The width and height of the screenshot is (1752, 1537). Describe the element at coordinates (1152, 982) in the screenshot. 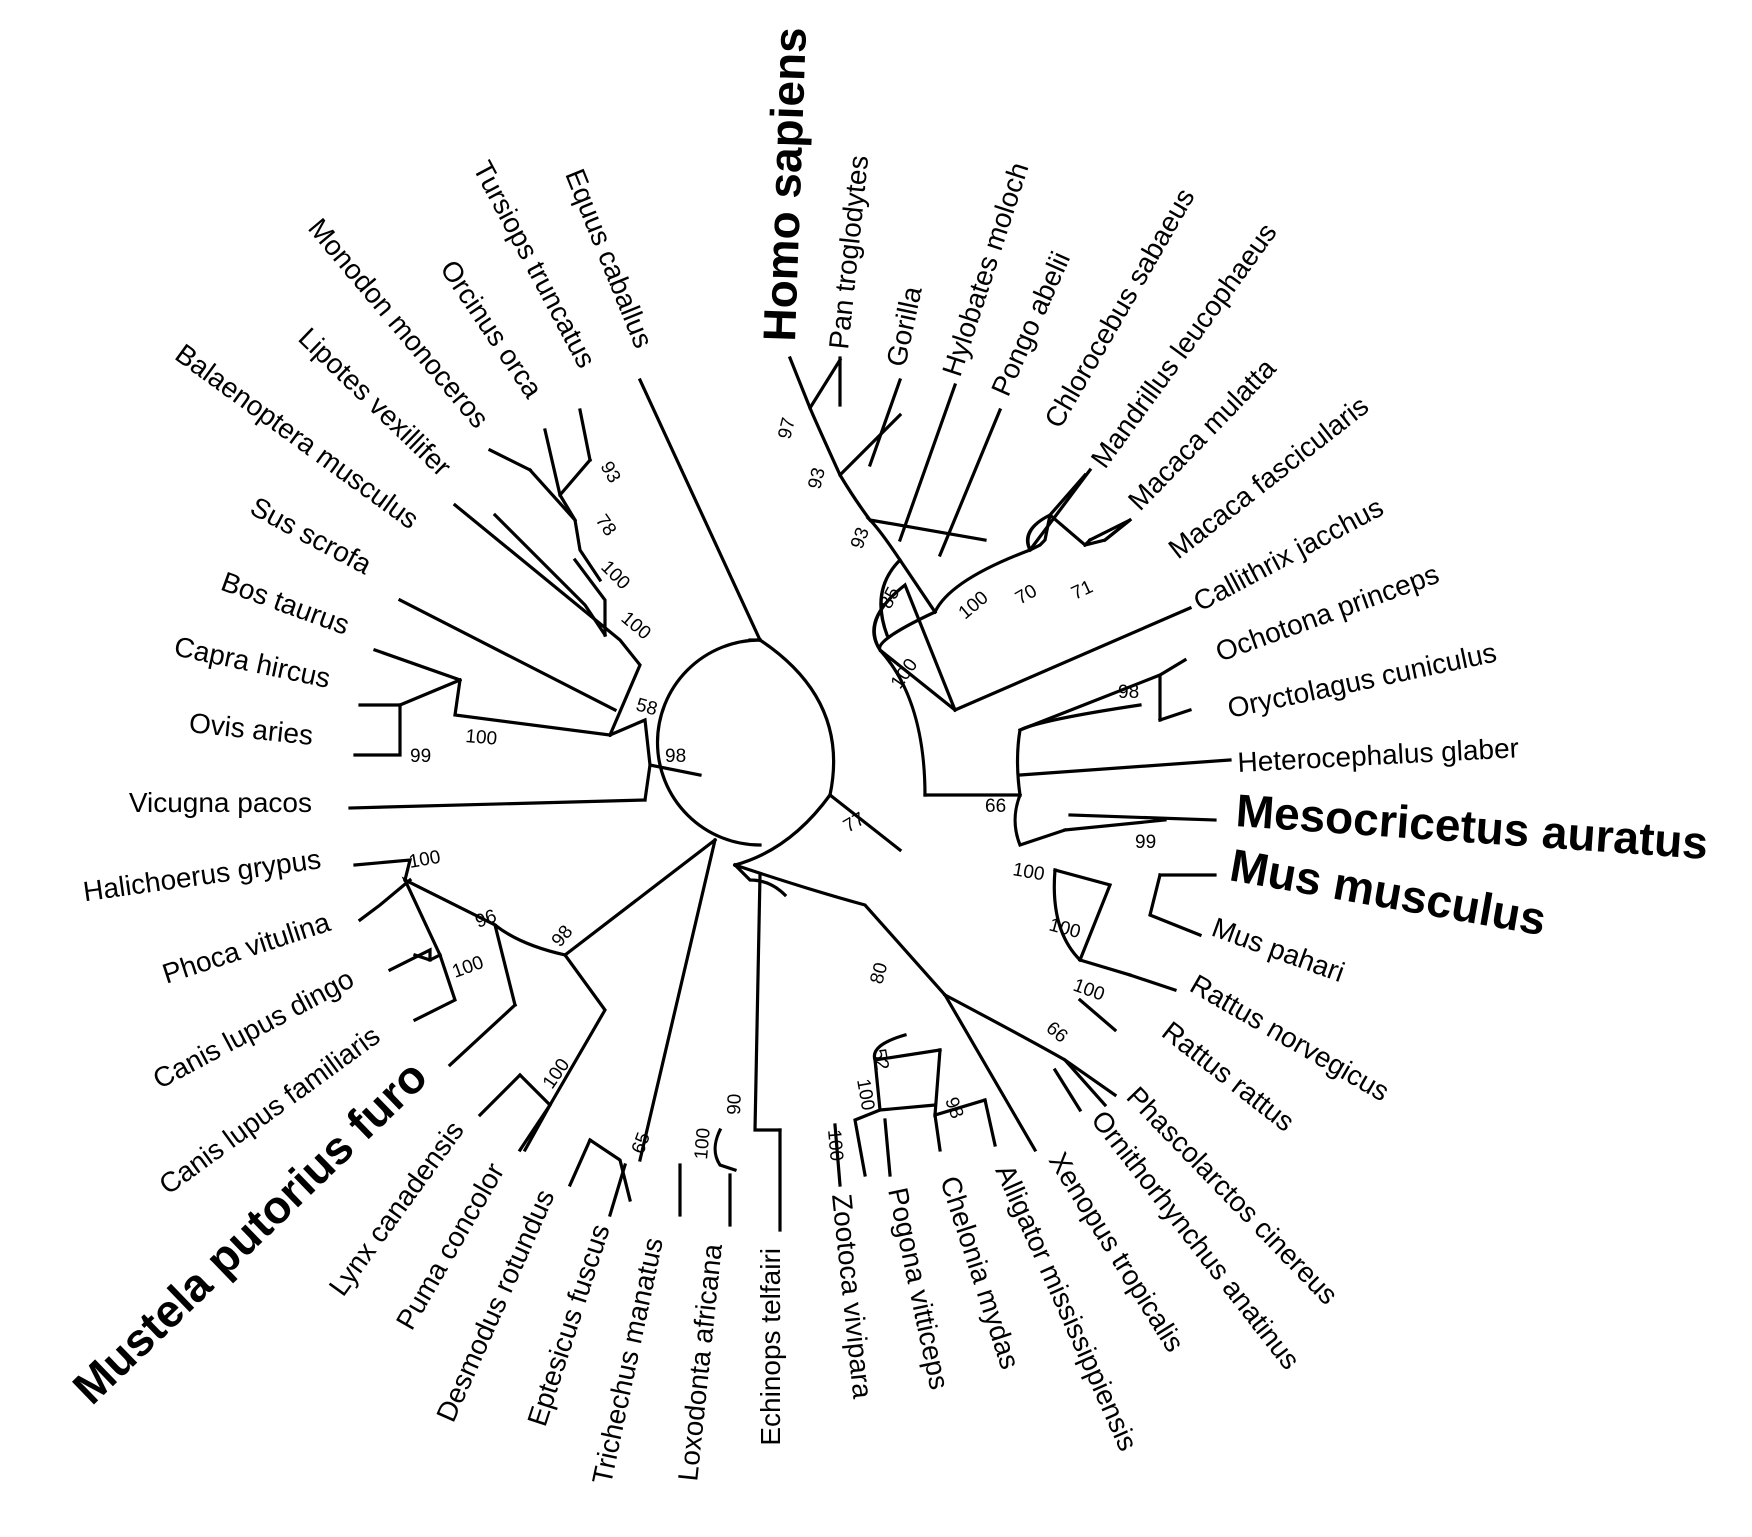

I see `leaf-rattus-norvegicus` at that location.